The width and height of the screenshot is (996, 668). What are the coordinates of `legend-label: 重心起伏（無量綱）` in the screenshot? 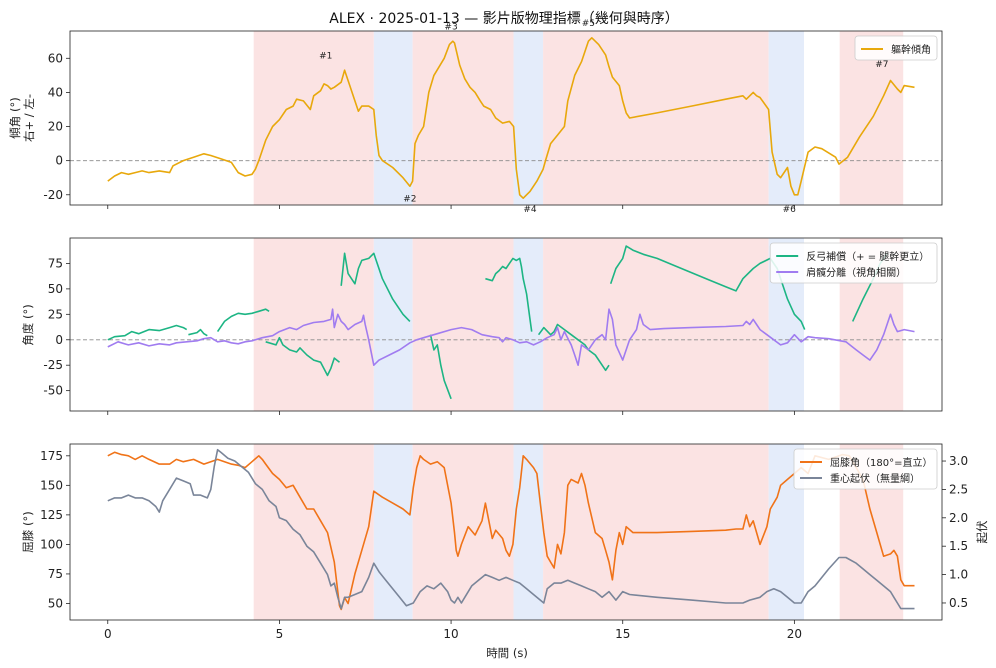 It's located at (875, 478).